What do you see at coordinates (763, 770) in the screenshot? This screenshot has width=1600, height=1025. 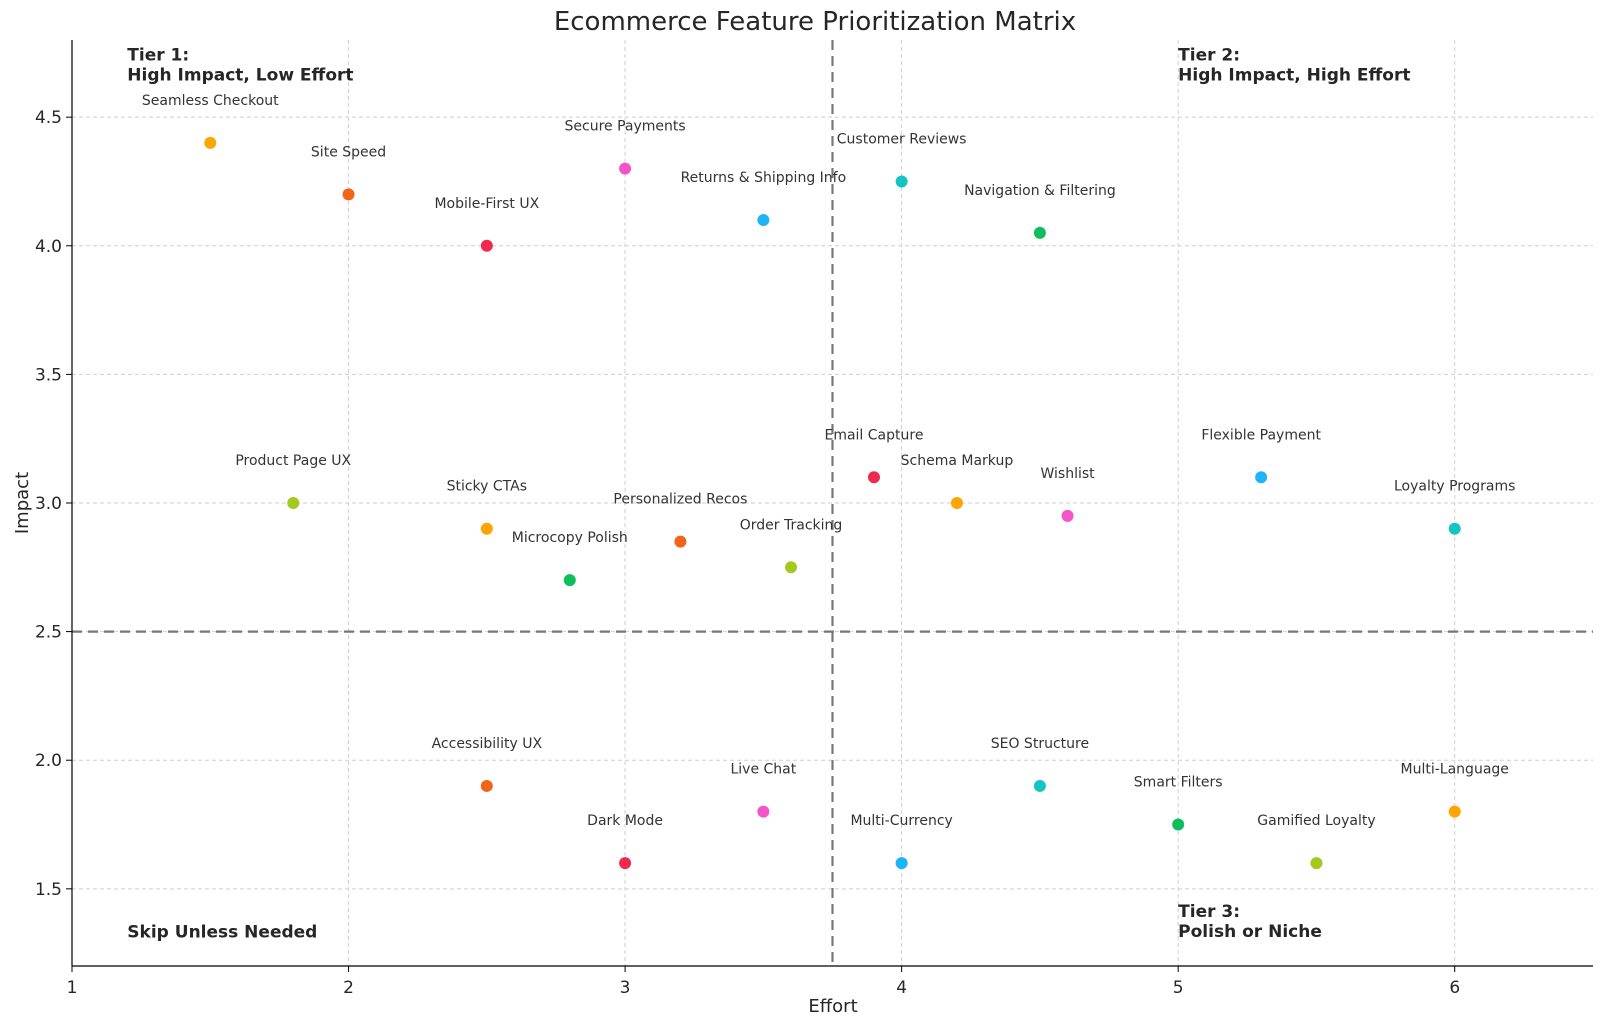 I see `point-label-live-chat: Live Chat` at bounding box center [763, 770].